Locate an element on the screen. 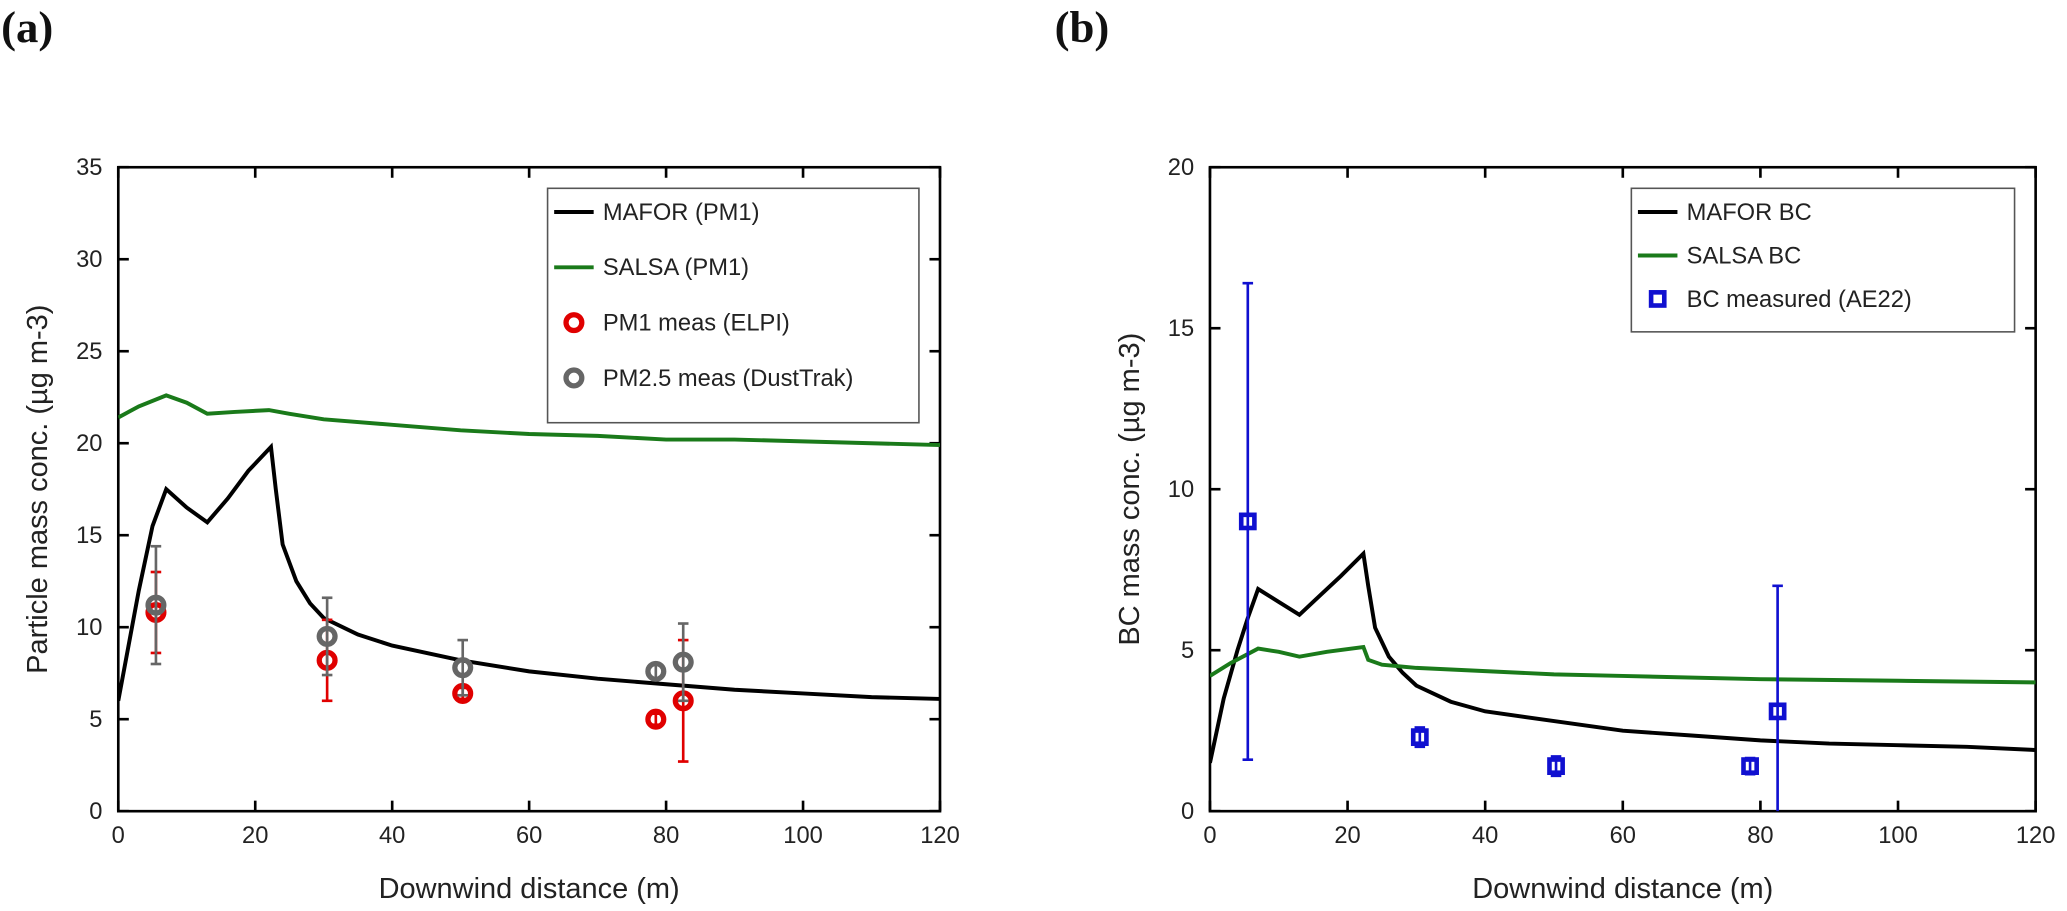  legend-label: PM2.5 meas (DustTrak) is located at coordinates (728, 379).